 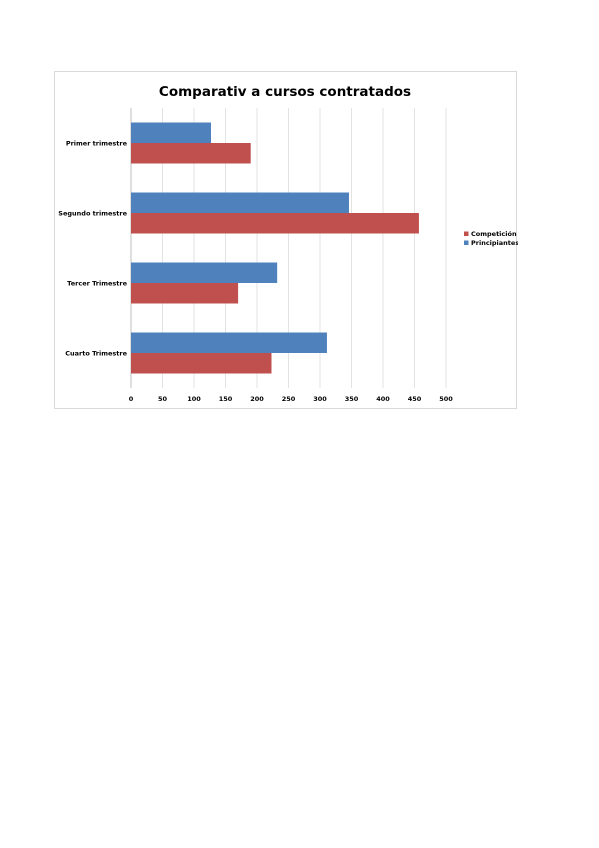 I want to click on x-tick-label: 50, so click(x=163, y=399).